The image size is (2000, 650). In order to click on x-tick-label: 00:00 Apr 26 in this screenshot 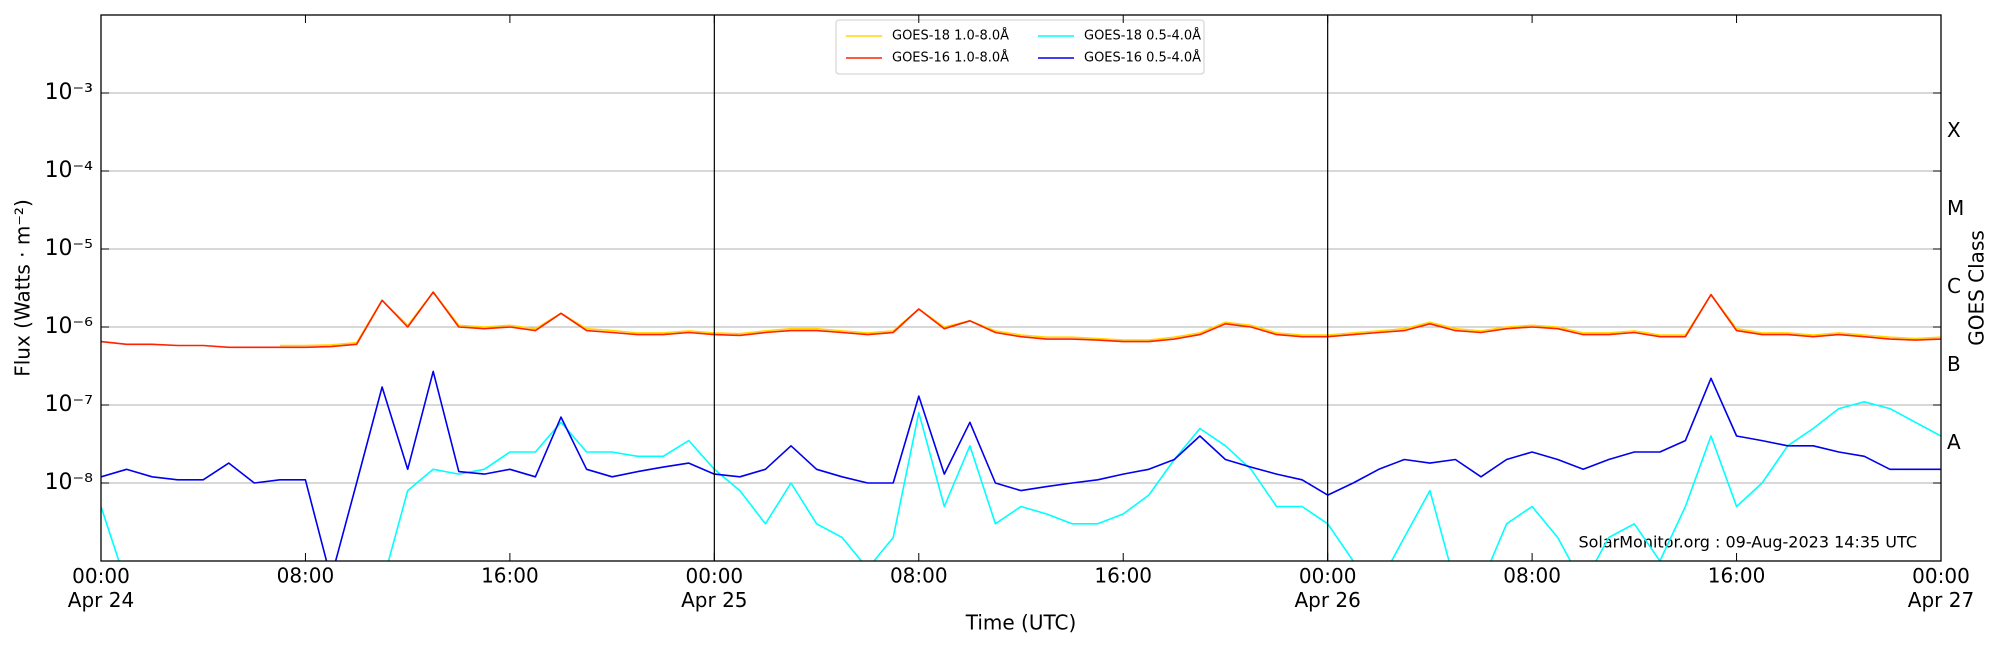, I will do `click(1327, 588)`.